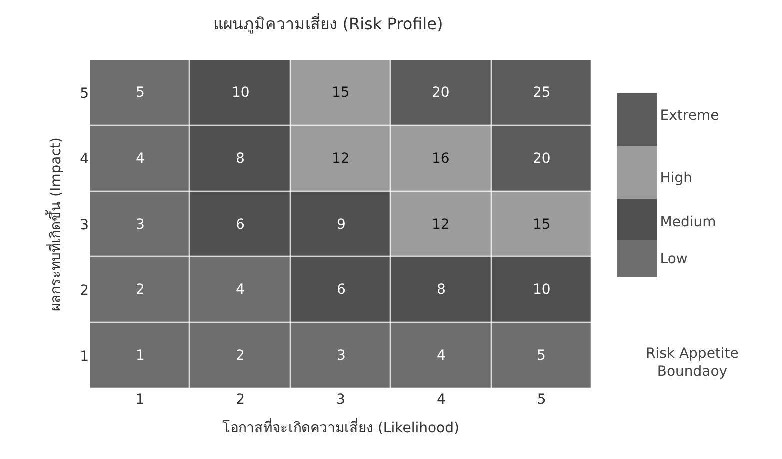 The width and height of the screenshot is (782, 459). What do you see at coordinates (674, 260) in the screenshot?
I see `color-bar-label: Low` at bounding box center [674, 260].